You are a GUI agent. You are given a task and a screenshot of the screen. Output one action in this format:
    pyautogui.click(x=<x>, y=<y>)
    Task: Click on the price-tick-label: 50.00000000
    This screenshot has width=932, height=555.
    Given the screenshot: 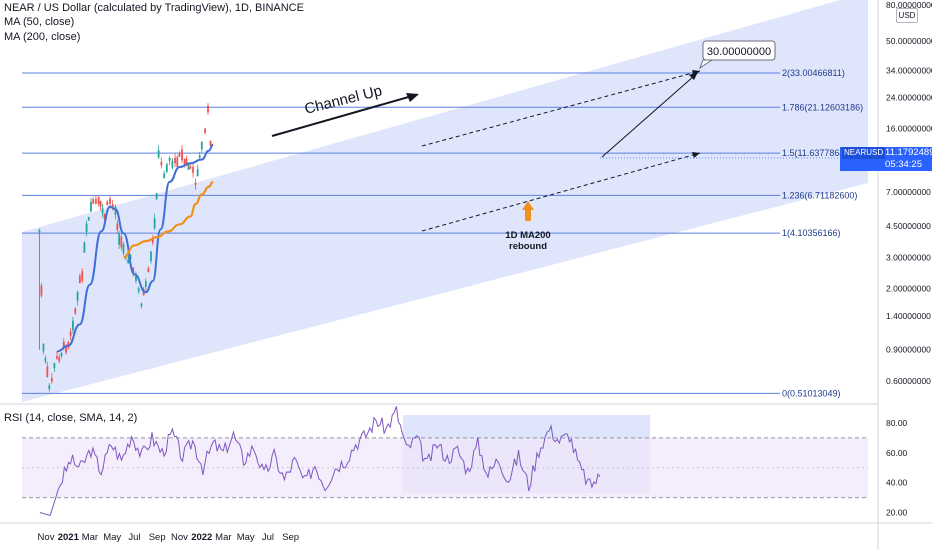 What is the action you would take?
    pyautogui.click(x=909, y=41)
    